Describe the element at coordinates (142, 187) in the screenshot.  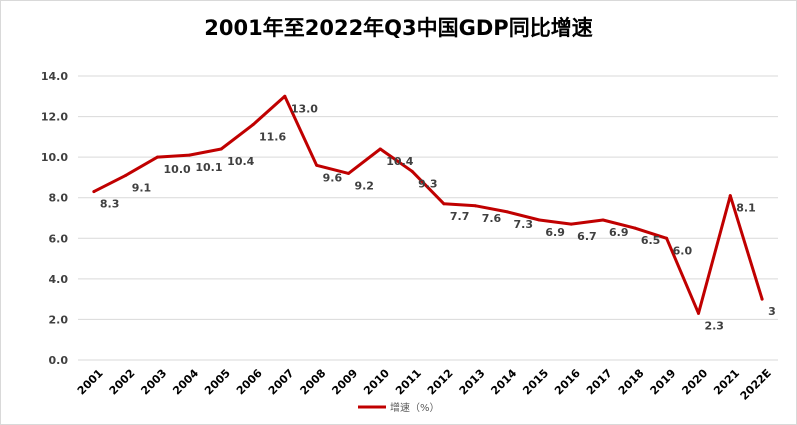
I see `data-label: 9.1` at that location.